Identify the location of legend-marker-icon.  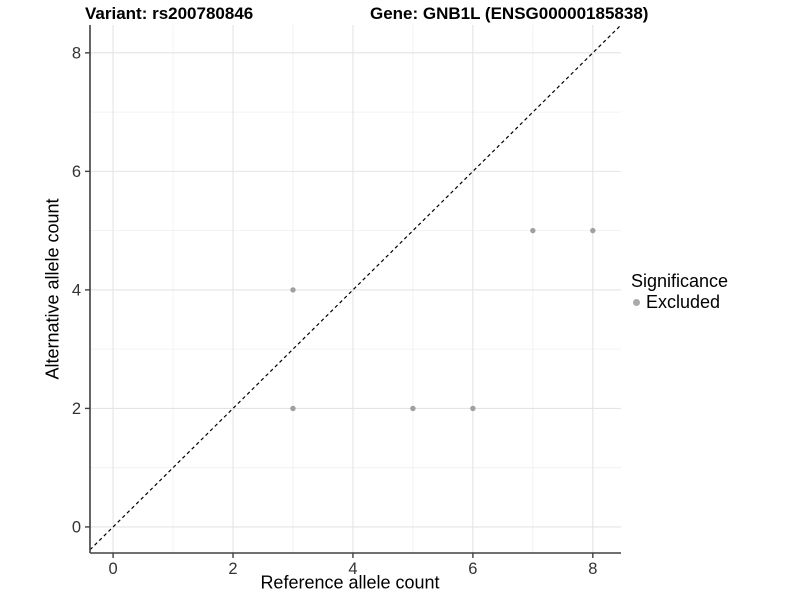
(636, 302).